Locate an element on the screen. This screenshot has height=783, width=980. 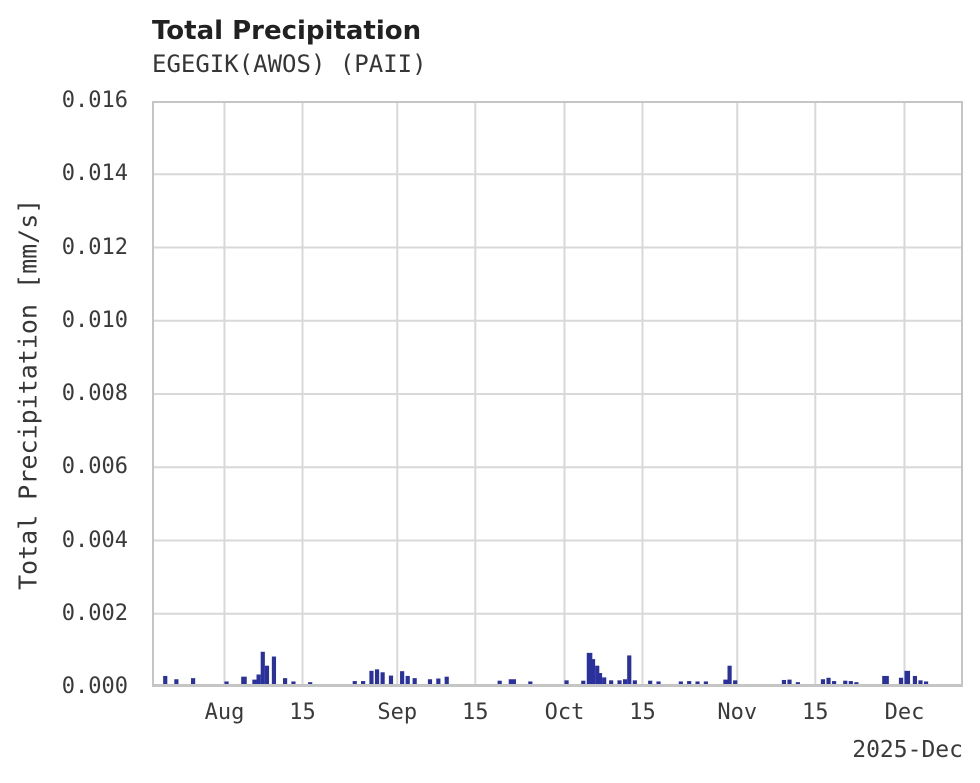
chart-subtitle: EGEGIK(AWOS) (PAII) is located at coordinates (289, 64).